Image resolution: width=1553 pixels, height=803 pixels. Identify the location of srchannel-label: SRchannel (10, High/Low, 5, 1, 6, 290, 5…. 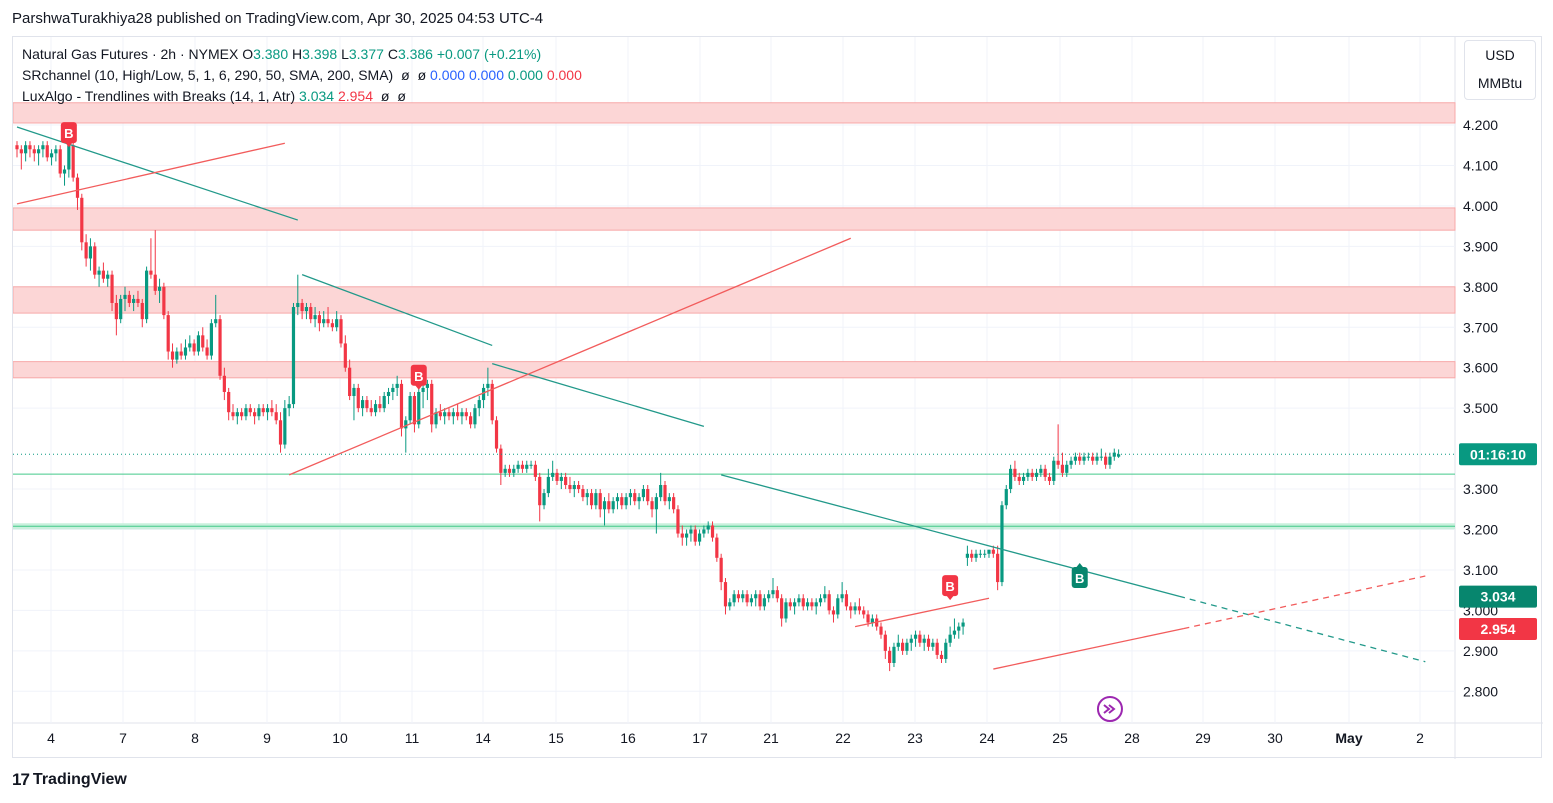
(208, 75).